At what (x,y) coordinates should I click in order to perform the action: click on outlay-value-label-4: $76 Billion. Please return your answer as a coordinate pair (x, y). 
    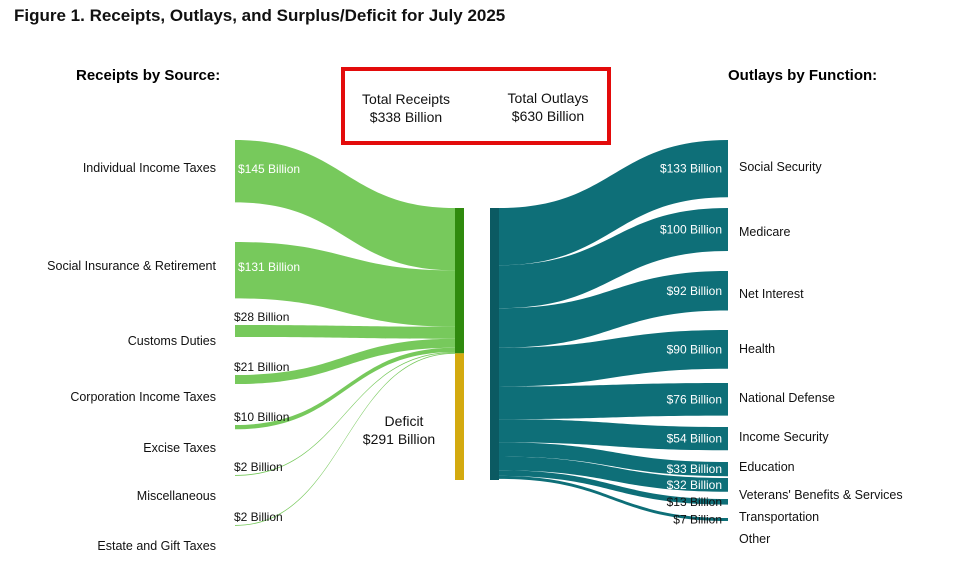
    Looking at the image, I should click on (694, 399).